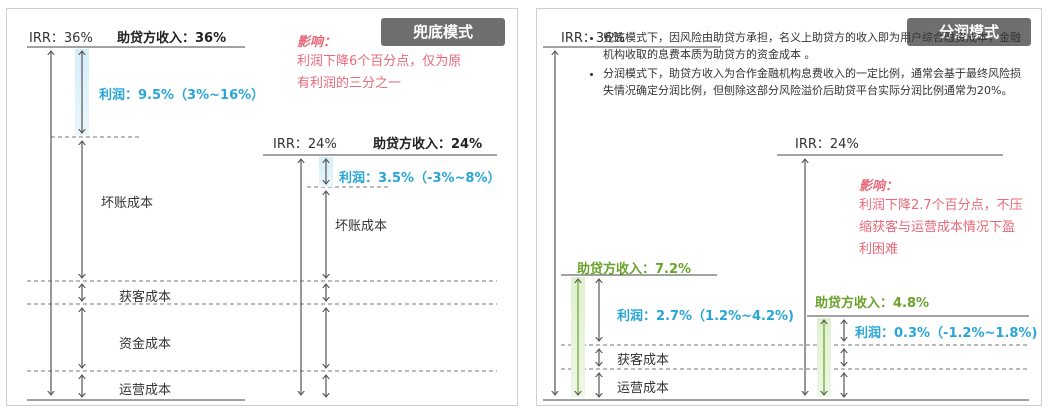  What do you see at coordinates (145, 297) in the screenshot?
I see `acquisition-cost-label: 获客成本` at bounding box center [145, 297].